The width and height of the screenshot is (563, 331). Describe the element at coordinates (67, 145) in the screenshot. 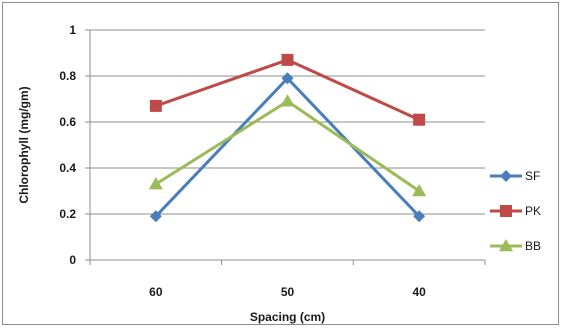

I see `y-tick-labels: 0 0.2 0.4 0.6 0.8 1` at that location.